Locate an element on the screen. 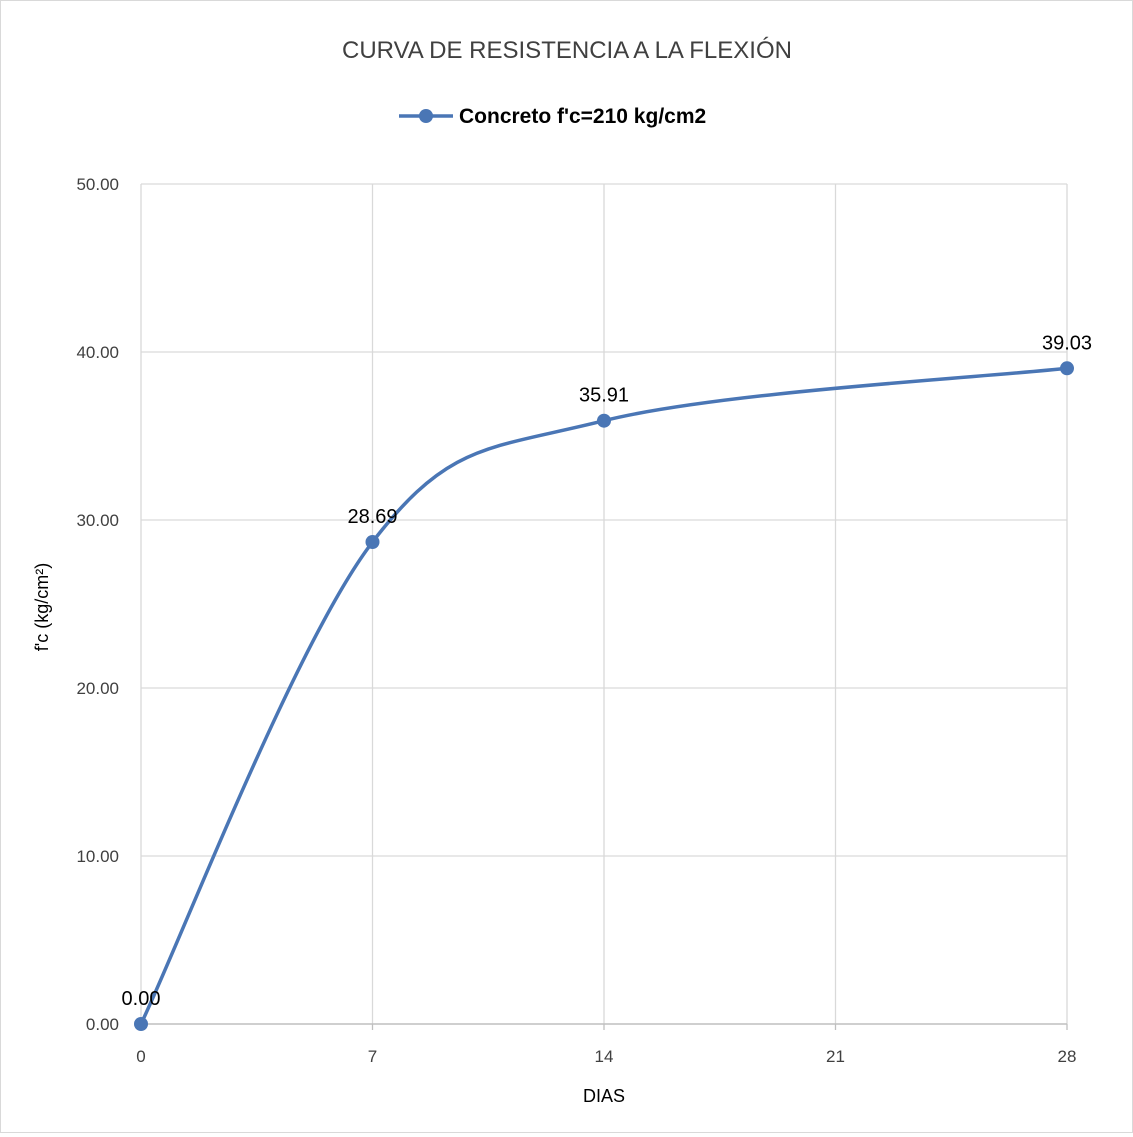 Image resolution: width=1133 pixels, height=1137 pixels. chart-title: CURVA DE RESISTENCIA A LA FLEXIÓN is located at coordinates (567, 50).